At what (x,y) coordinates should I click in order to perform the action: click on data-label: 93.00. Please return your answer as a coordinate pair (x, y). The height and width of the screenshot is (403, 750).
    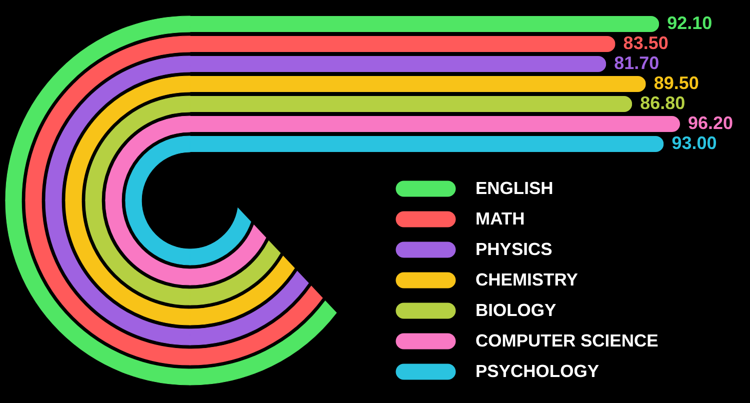
    Looking at the image, I should click on (694, 143).